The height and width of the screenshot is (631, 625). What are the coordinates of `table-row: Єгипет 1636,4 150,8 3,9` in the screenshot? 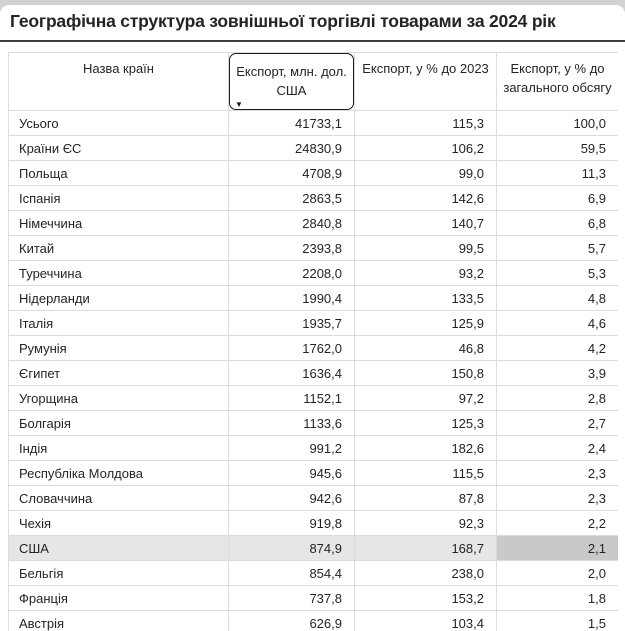 It's located at (313, 373).